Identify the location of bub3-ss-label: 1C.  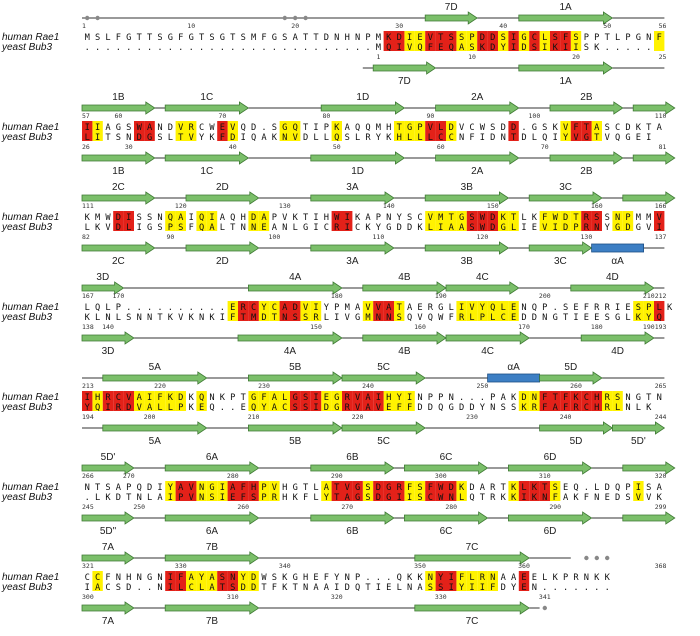
(206, 171).